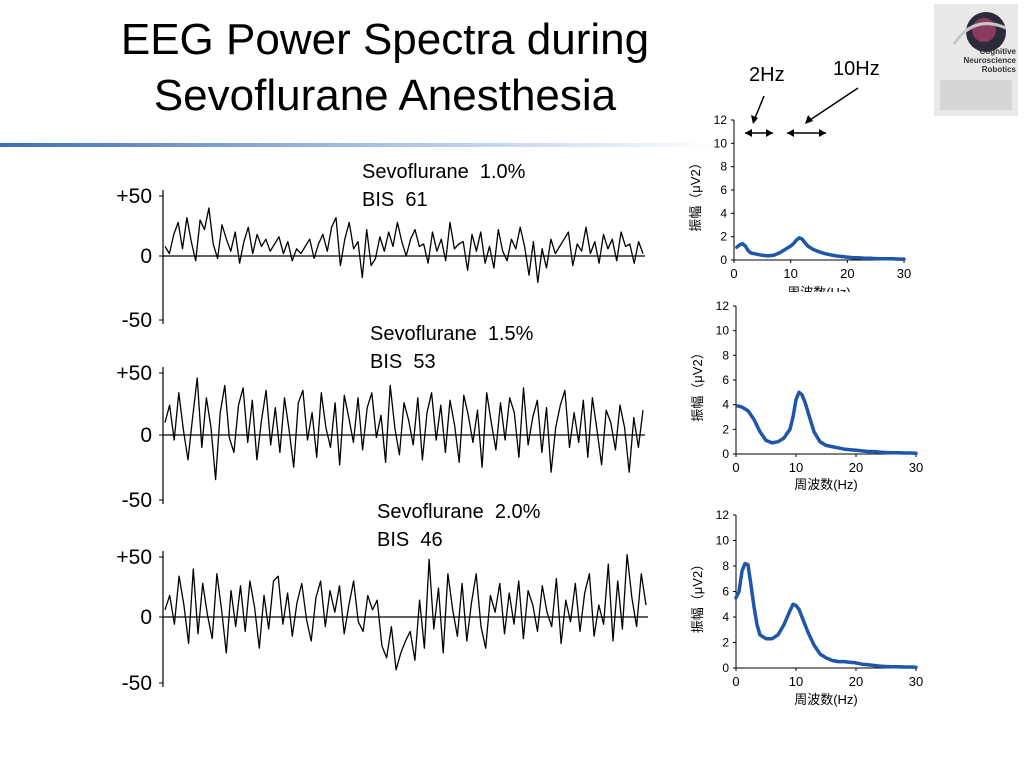 This screenshot has width=1024, height=768. What do you see at coordinates (998, 51) in the screenshot?
I see `logo-text-1: Cognitive` at bounding box center [998, 51].